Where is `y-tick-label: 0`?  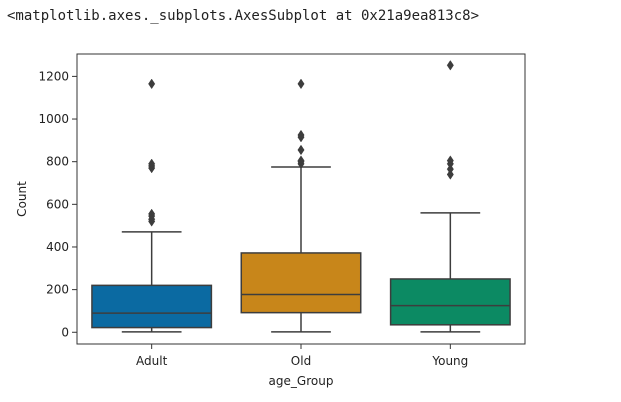 y-tick-label: 0 is located at coordinates (65, 332).